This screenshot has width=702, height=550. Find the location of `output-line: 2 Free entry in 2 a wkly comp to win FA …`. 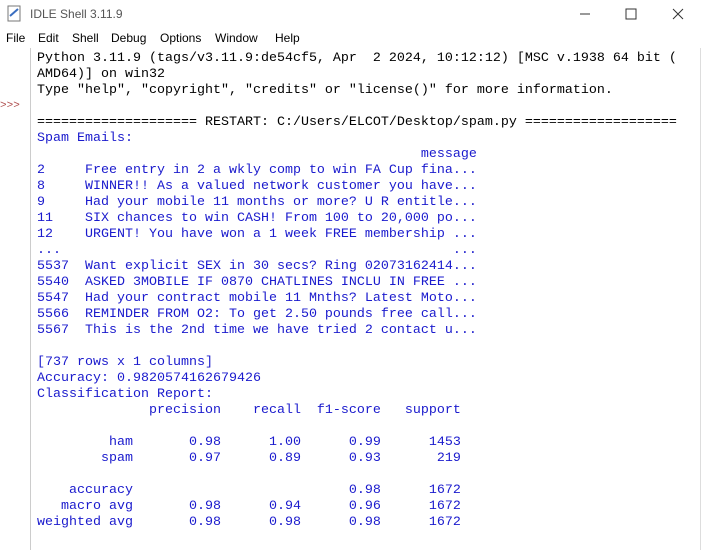

output-line: 2 Free entry in 2 a wkly comp to win FA … is located at coordinates (257, 170).